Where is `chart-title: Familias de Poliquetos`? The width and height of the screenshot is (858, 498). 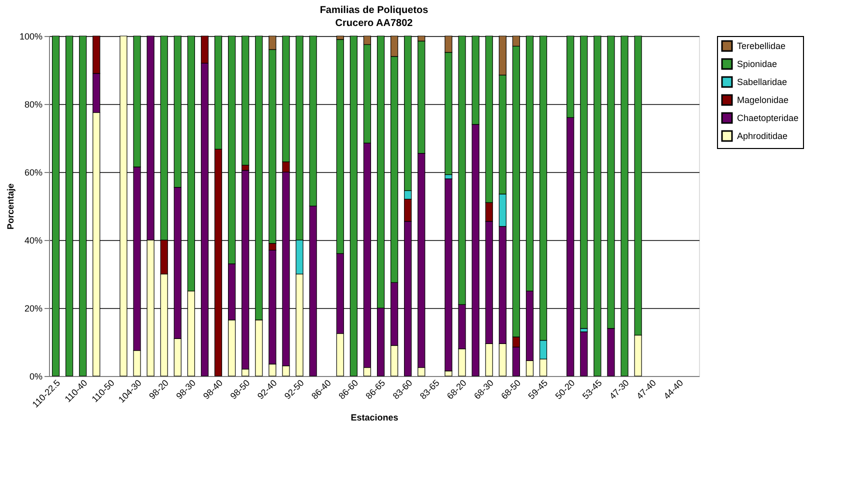
chart-title: Familias de Poliquetos is located at coordinates (374, 10).